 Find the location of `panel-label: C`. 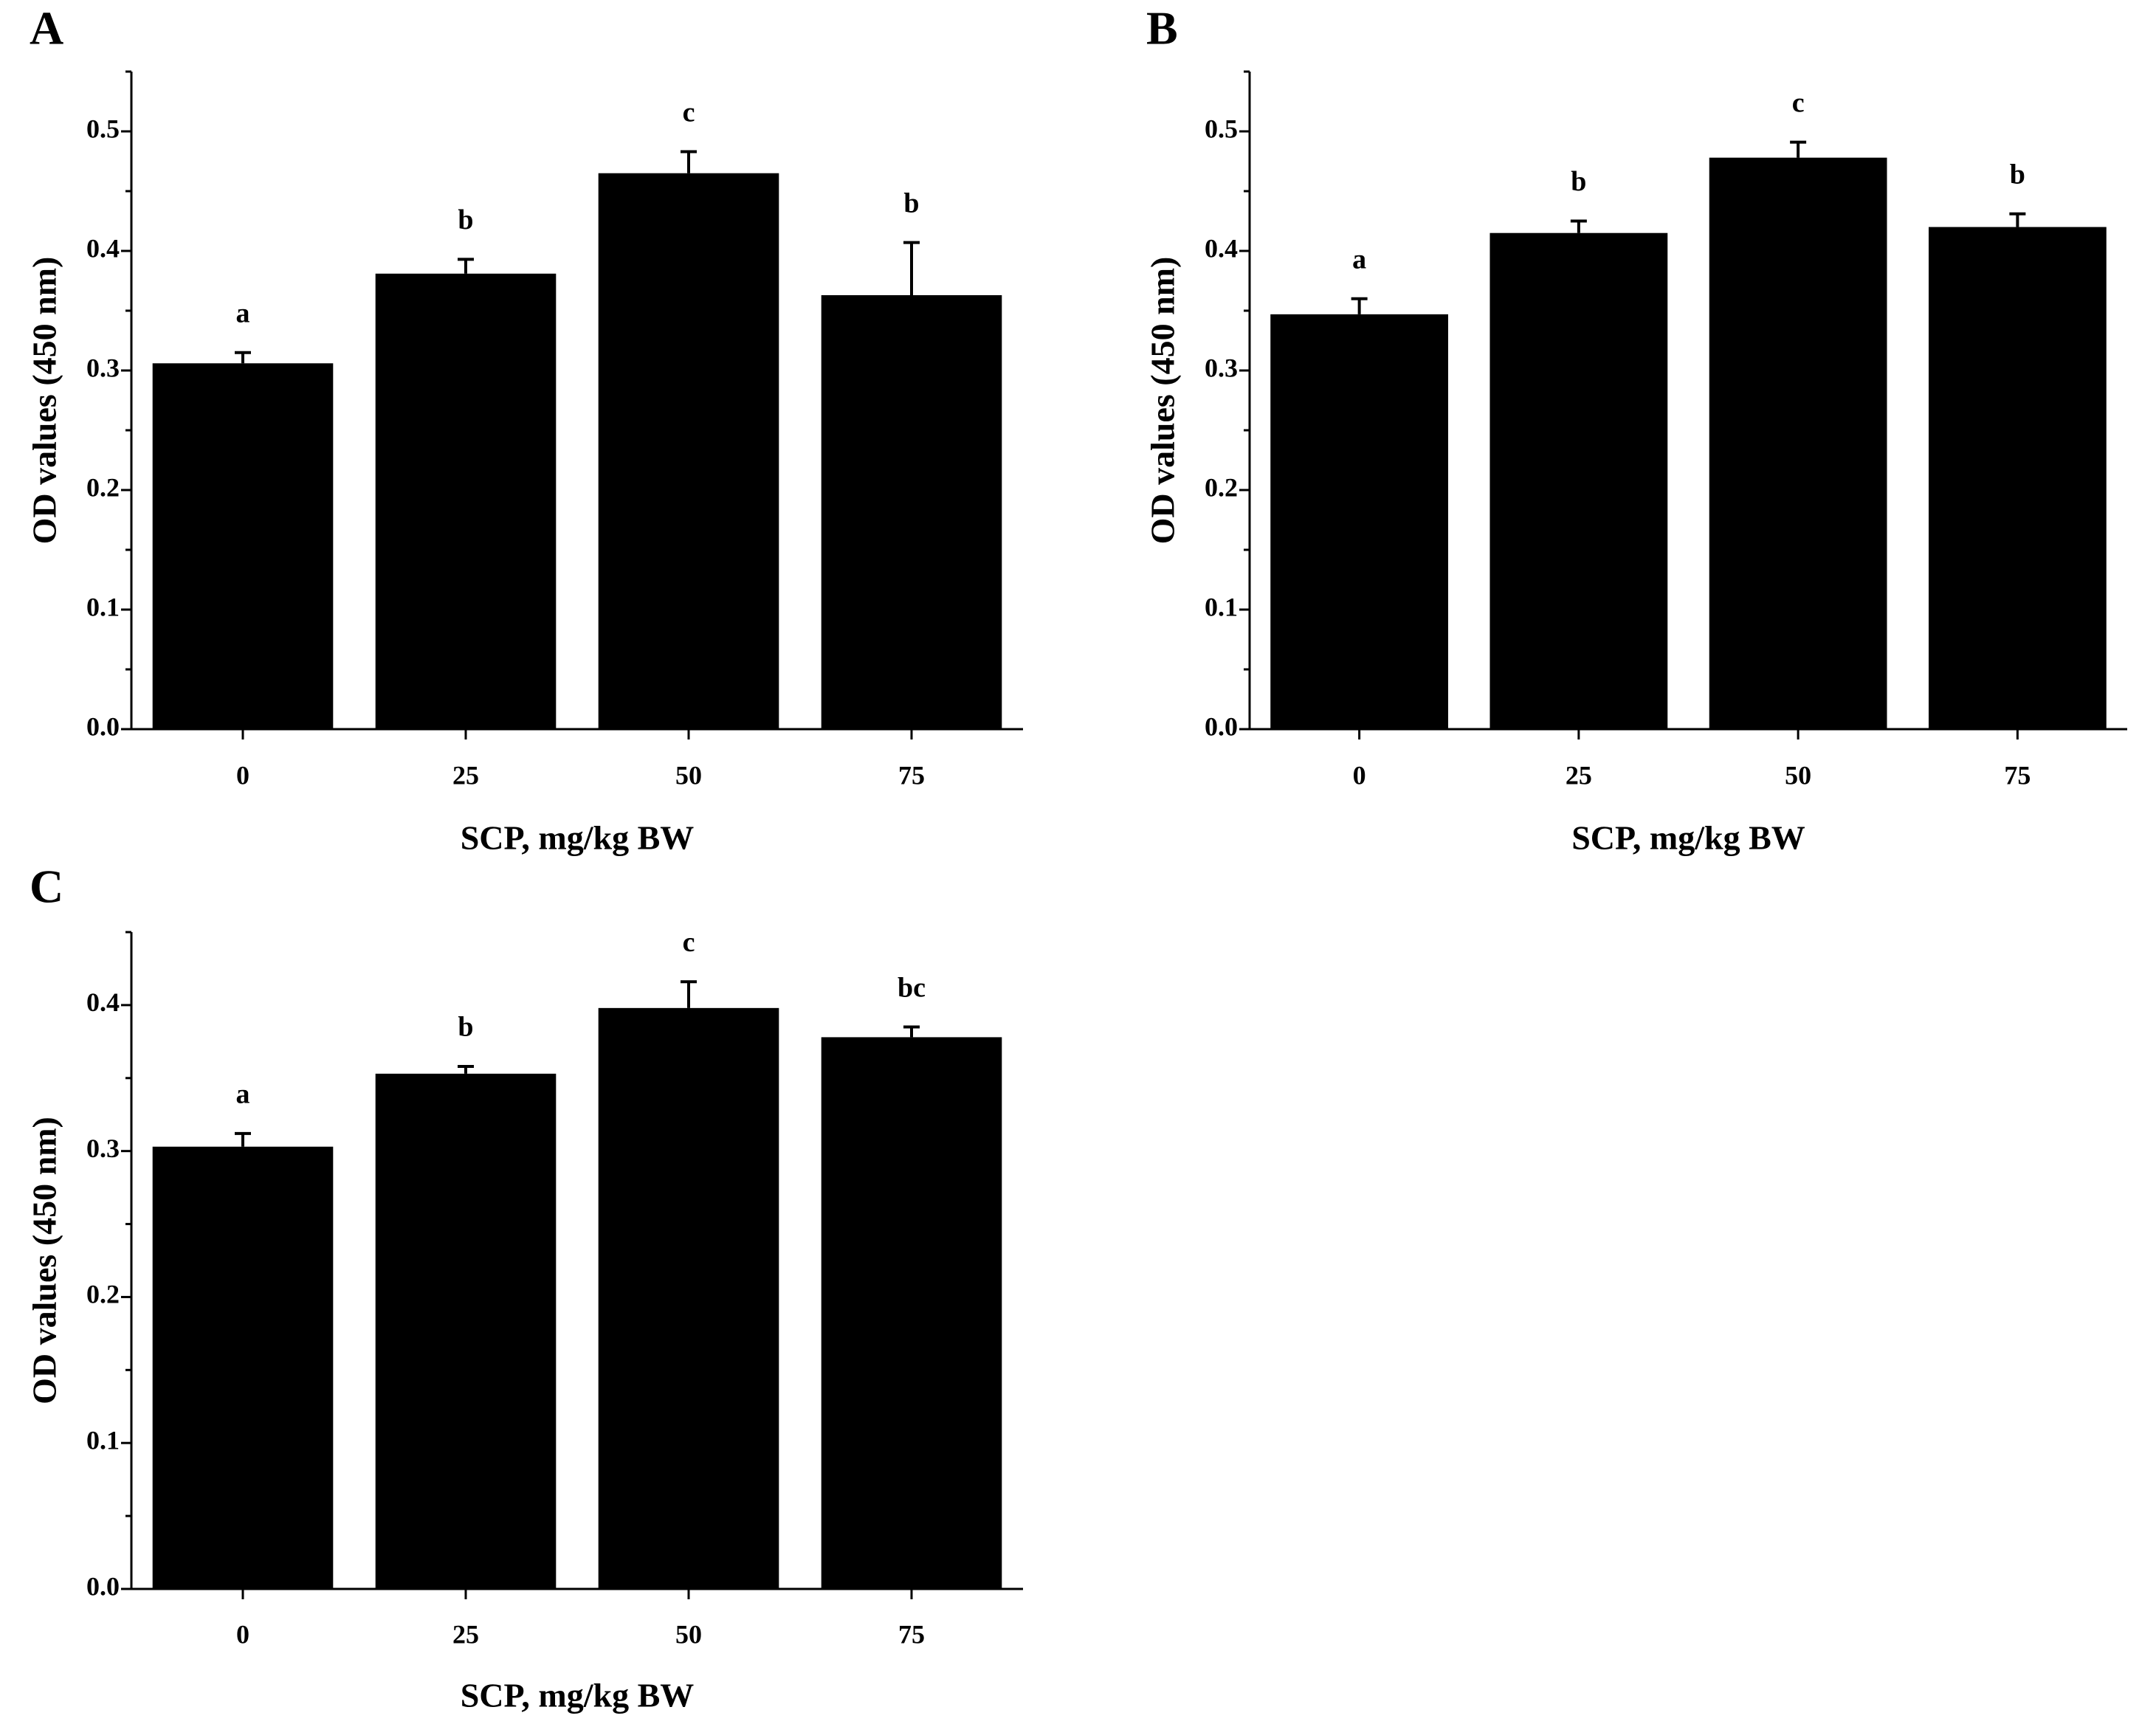

panel-label: C is located at coordinates (46, 887).